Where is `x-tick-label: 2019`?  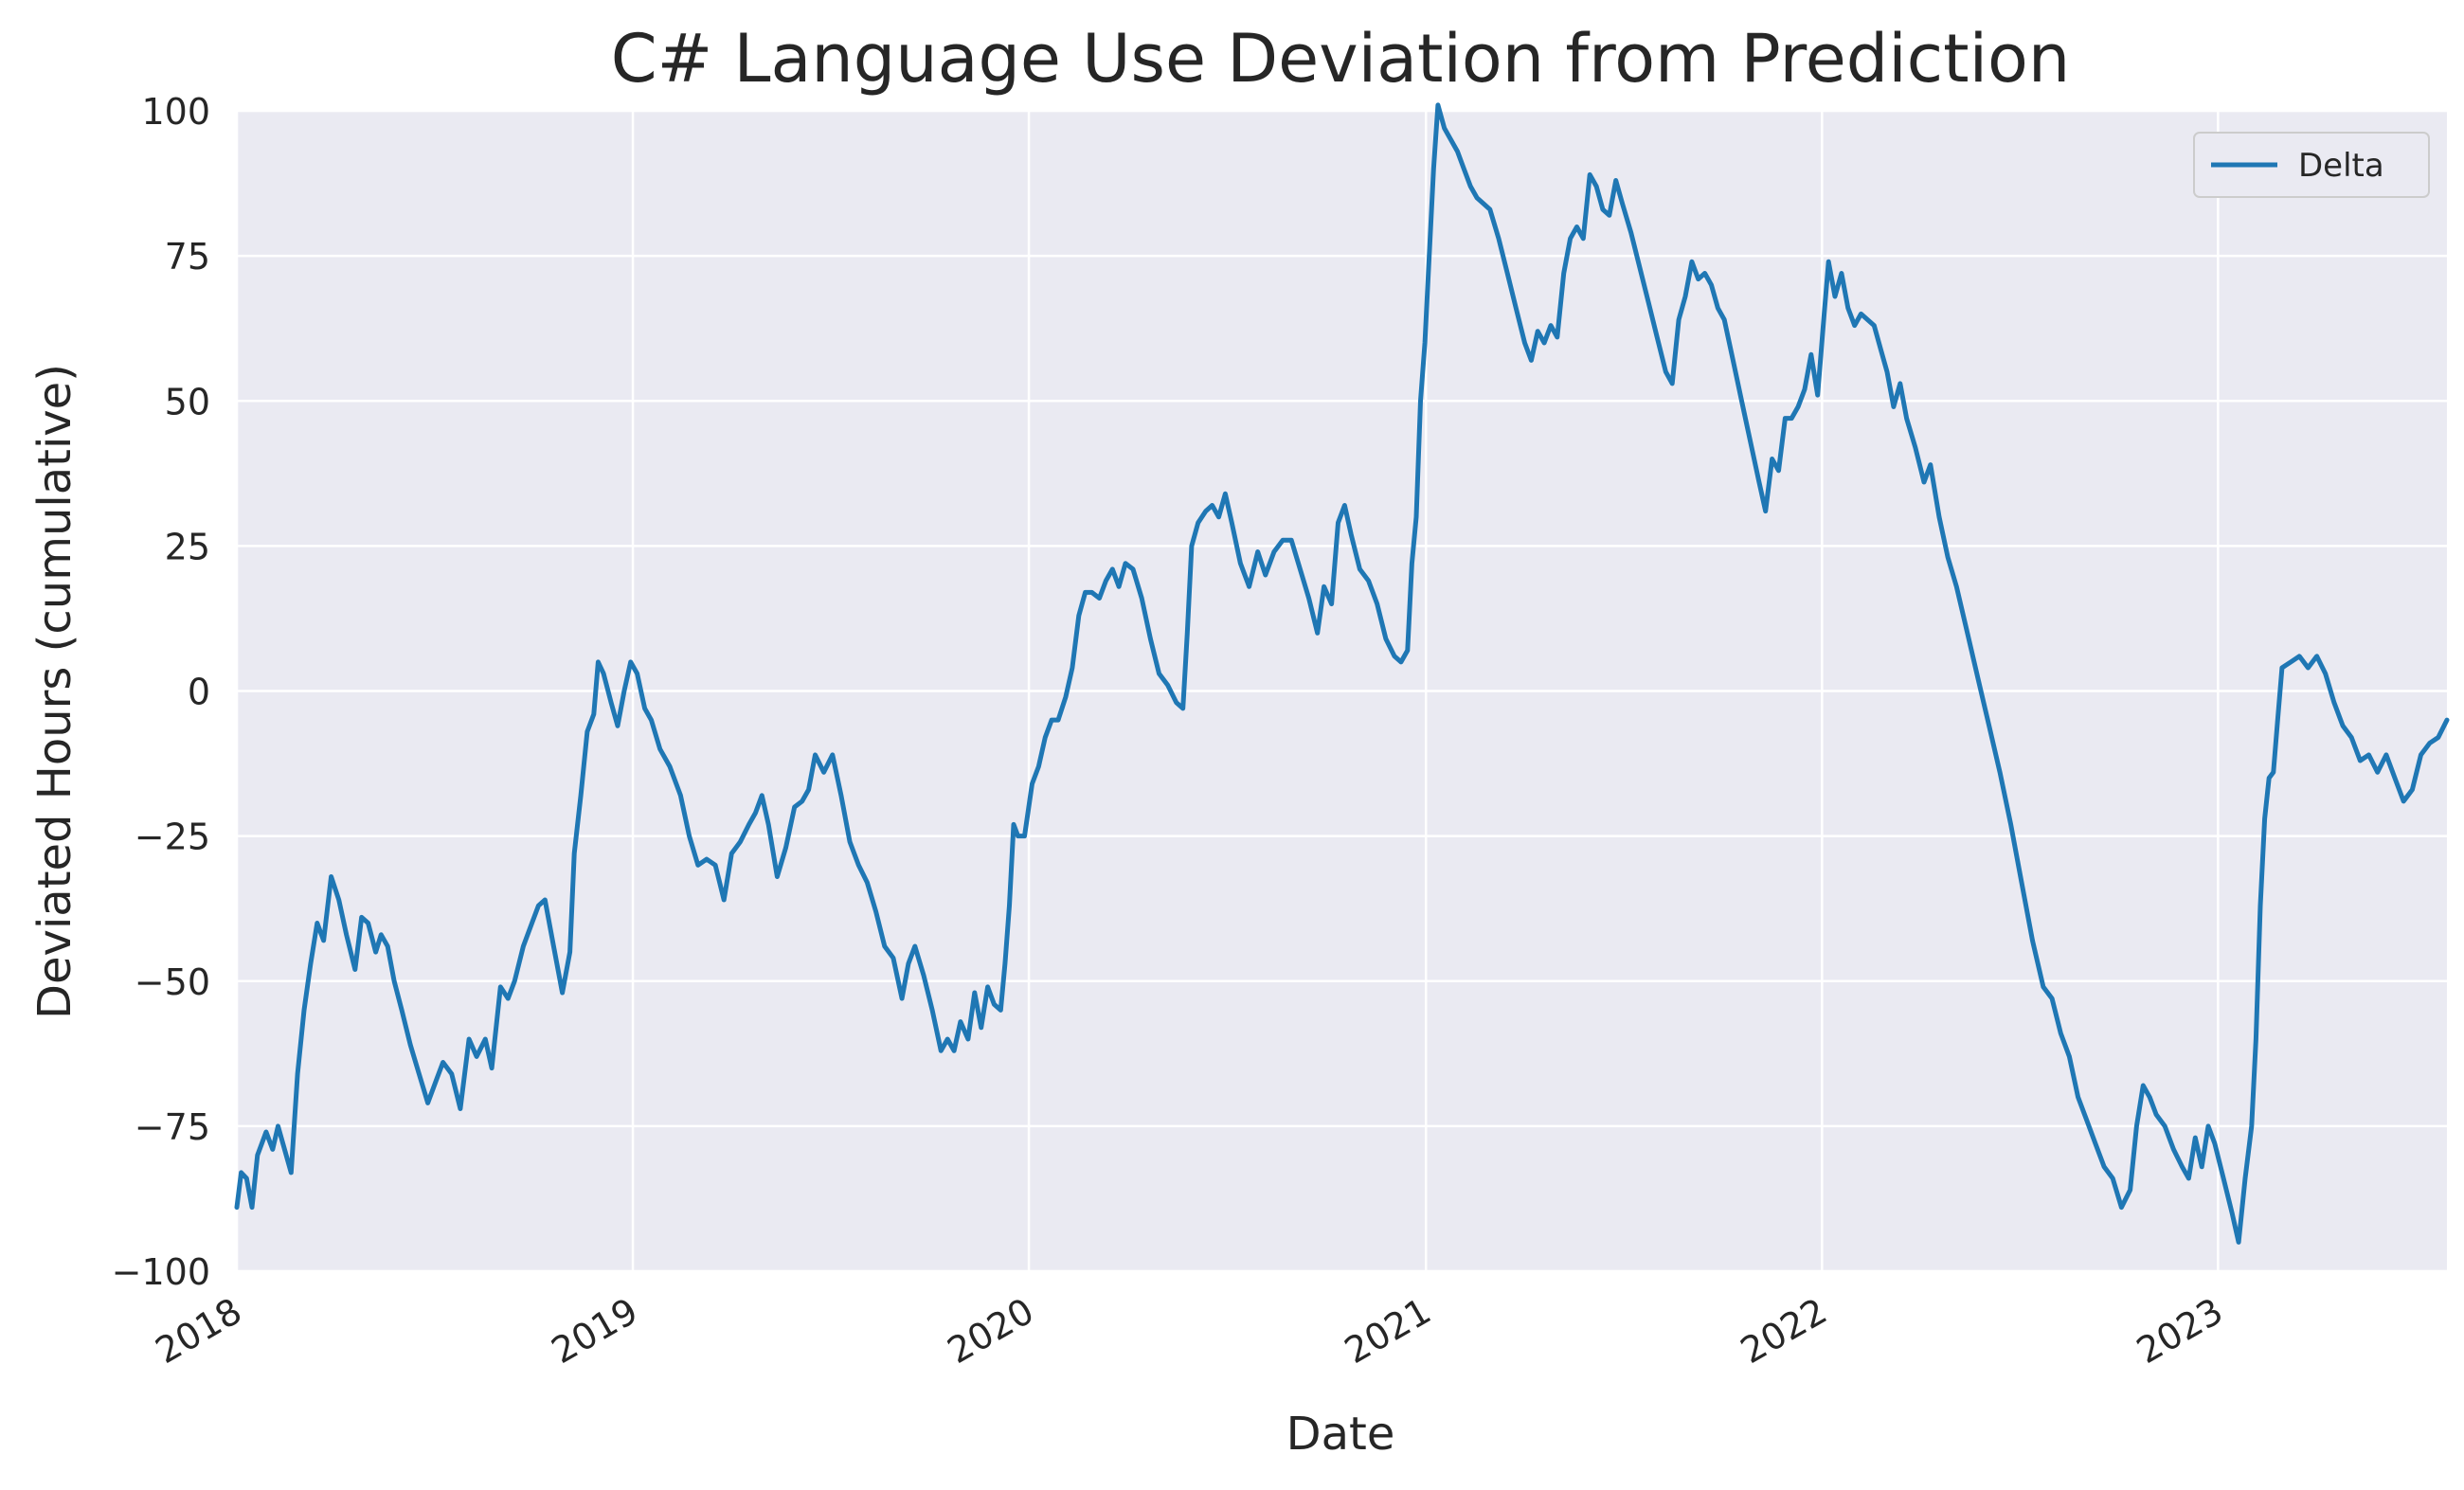
x-tick-label: 2019 is located at coordinates (595, 1331).